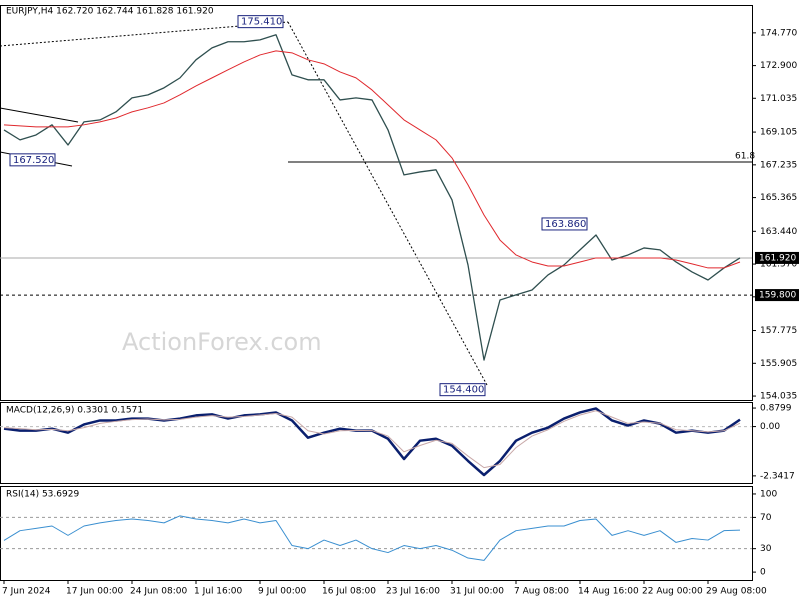  I want to click on y-tick-label: 165.365, so click(778, 198).